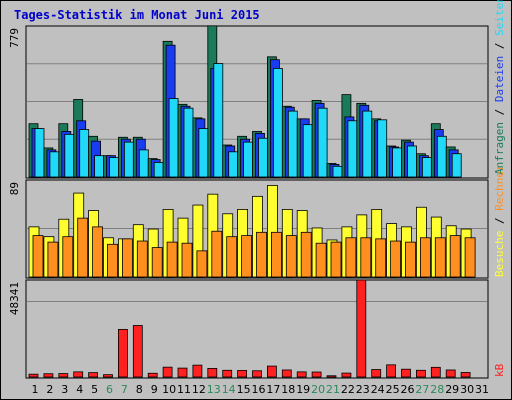  I want to click on x-tick-label-6: 6, so click(109, 389).